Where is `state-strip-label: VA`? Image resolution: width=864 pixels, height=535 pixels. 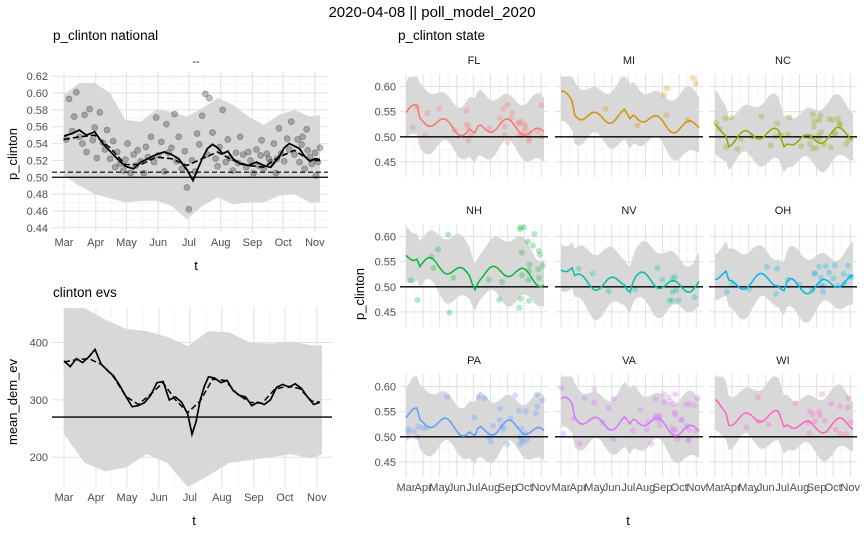 state-strip-label: VA is located at coordinates (629, 361).